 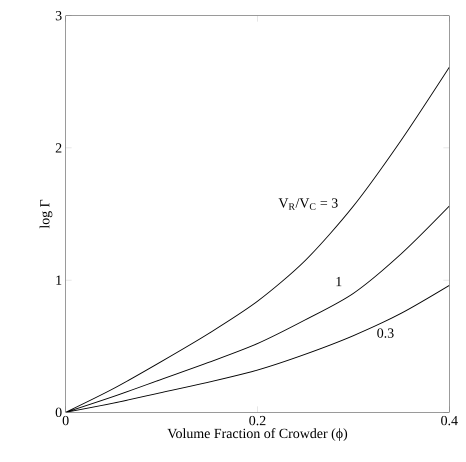 I want to click on y-tick-label: 0, so click(x=59, y=413).